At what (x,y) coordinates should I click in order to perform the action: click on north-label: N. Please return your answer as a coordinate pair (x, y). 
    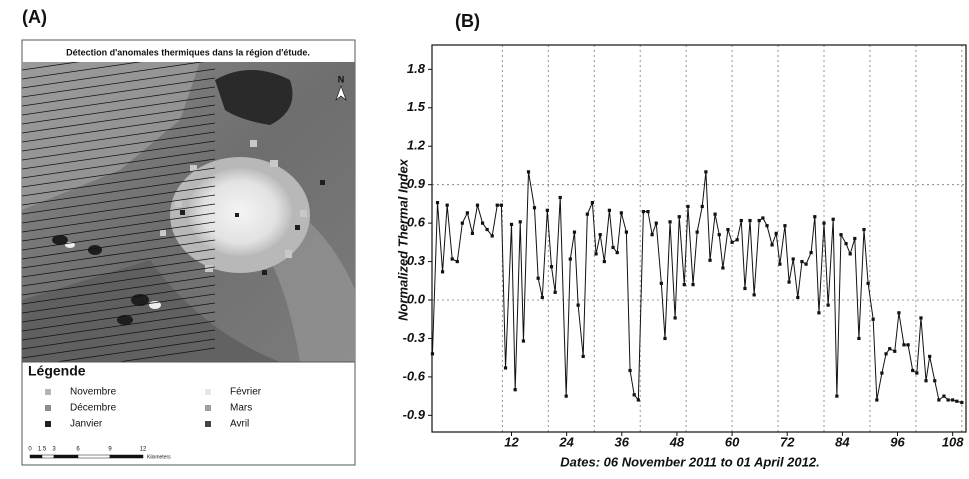
    Looking at the image, I should click on (341, 79).